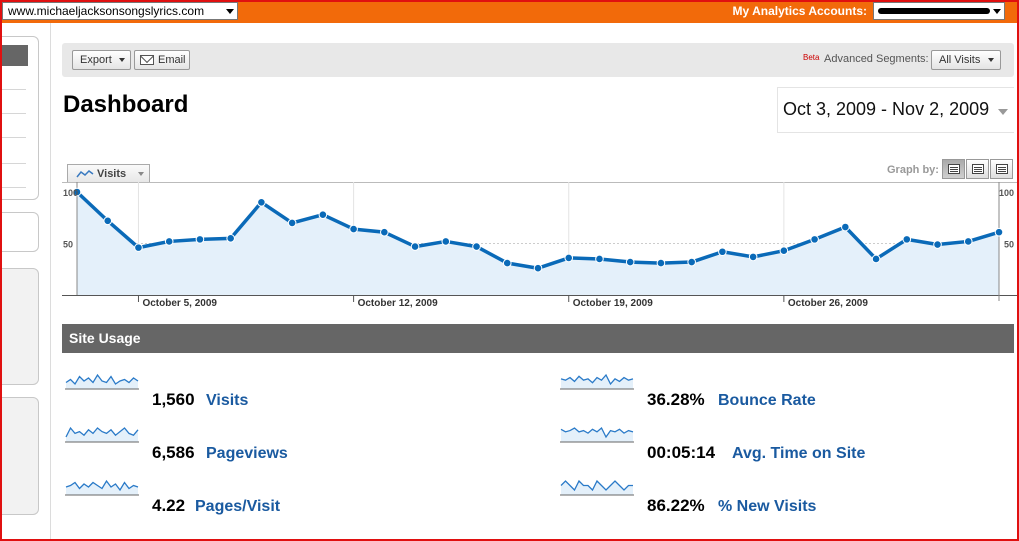  I want to click on advanced-segments-label: Advanced Segments:, so click(876, 59).